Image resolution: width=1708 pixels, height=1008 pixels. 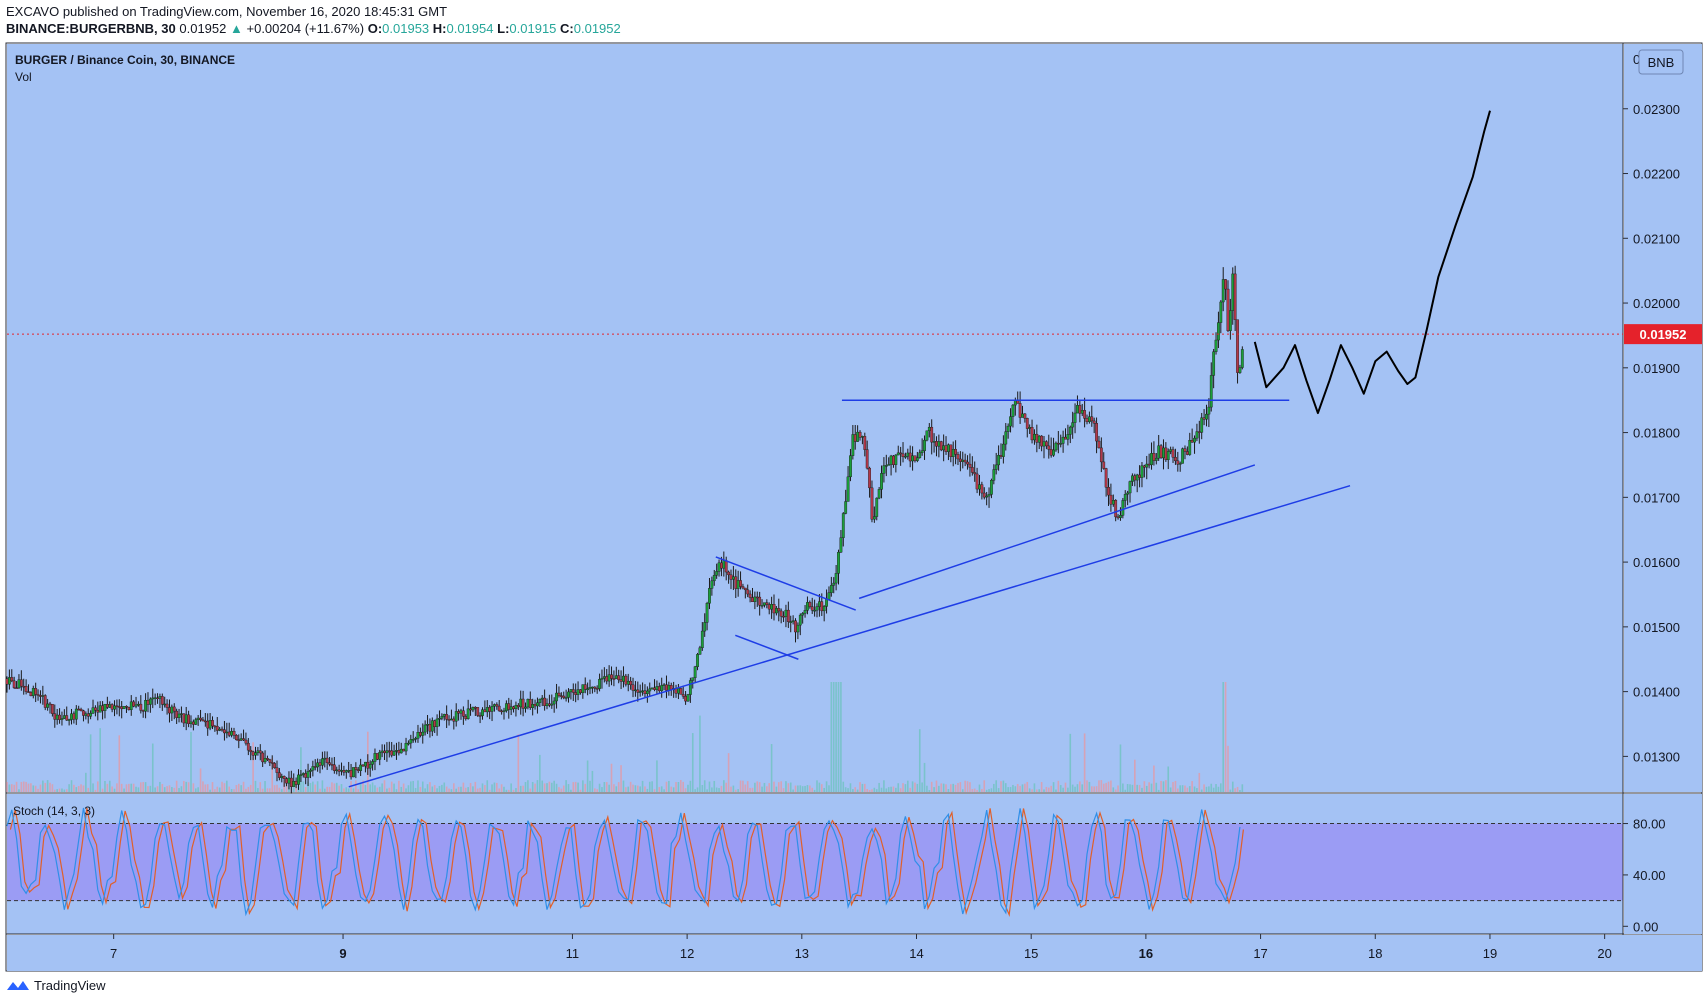 I want to click on stoch-scale, so click(x=1663, y=864).